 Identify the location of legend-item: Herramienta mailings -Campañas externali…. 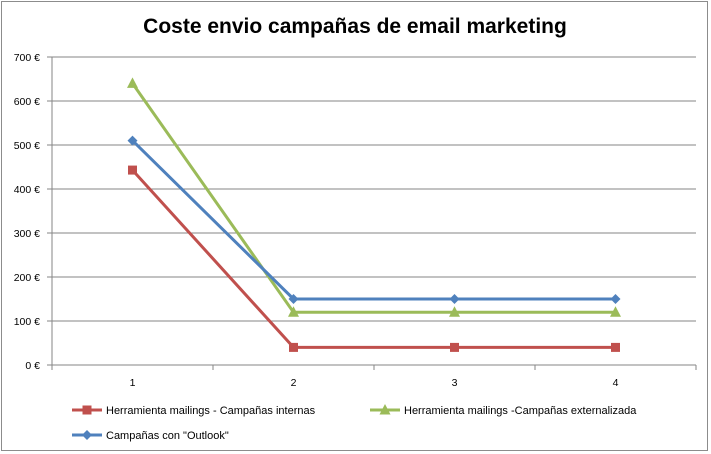
(503, 410).